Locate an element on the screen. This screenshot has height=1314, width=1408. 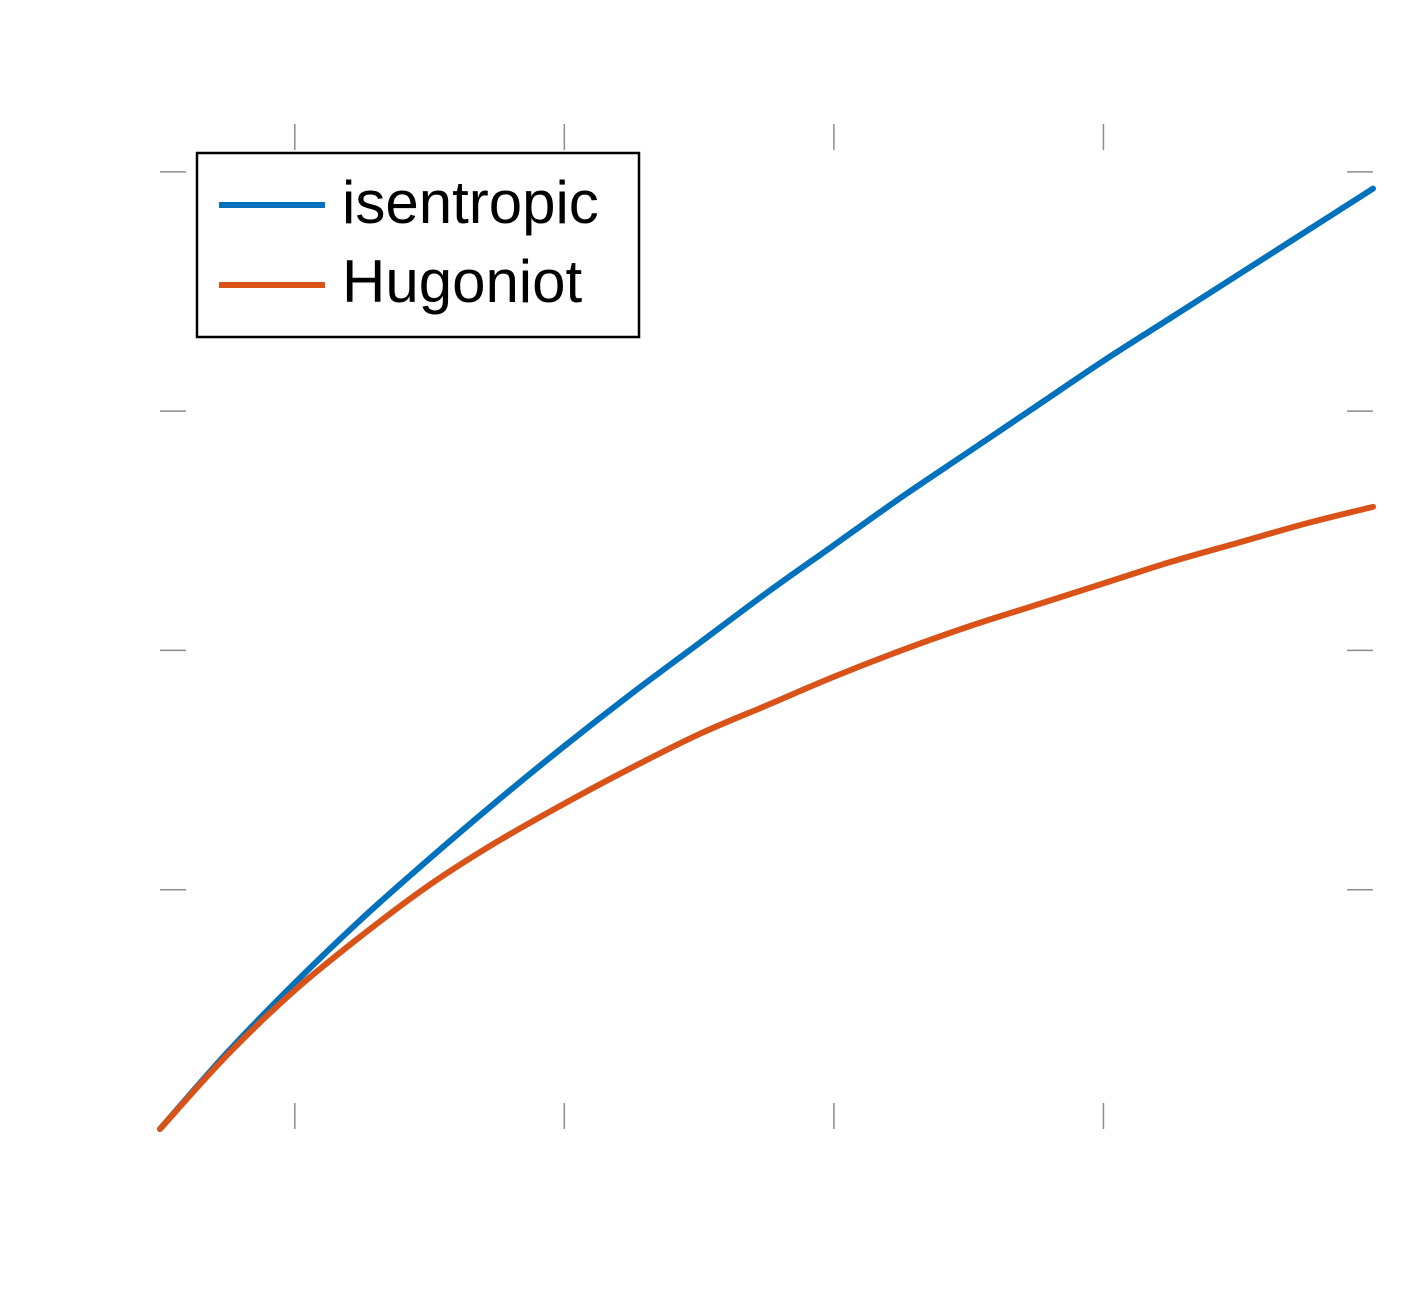
legend: isentropic Hugoniot is located at coordinates (418, 245).